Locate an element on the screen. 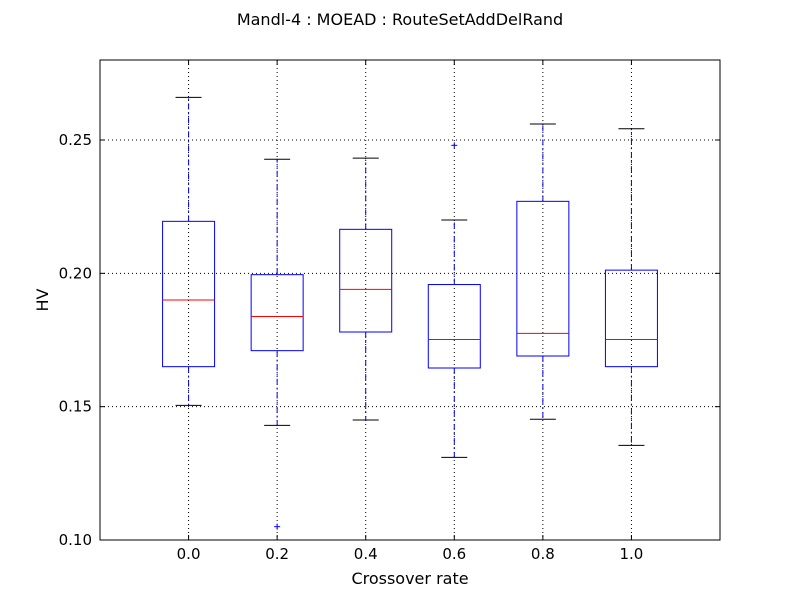 This screenshot has width=800, height=604. x-tick-label: 0.6 is located at coordinates (454, 554).